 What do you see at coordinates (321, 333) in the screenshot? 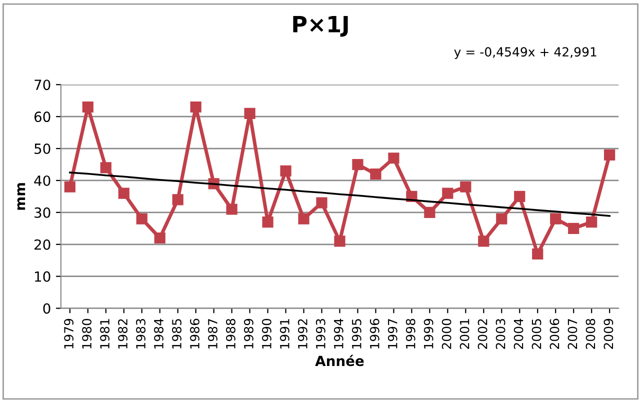
I see `x-tick-label: 1993` at bounding box center [321, 333].